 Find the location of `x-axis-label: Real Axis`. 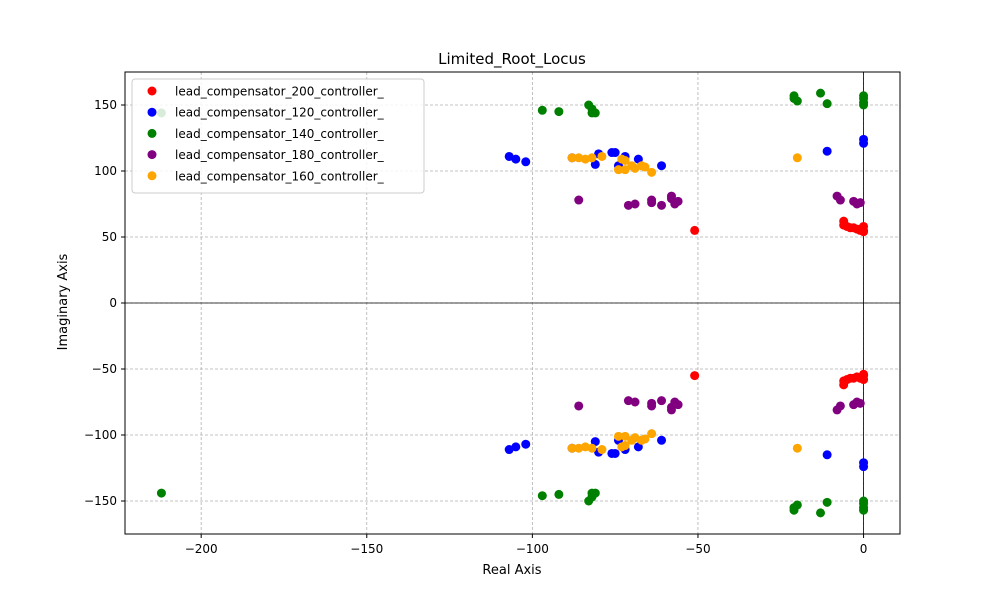

x-axis-label: Real Axis is located at coordinates (511, 570).